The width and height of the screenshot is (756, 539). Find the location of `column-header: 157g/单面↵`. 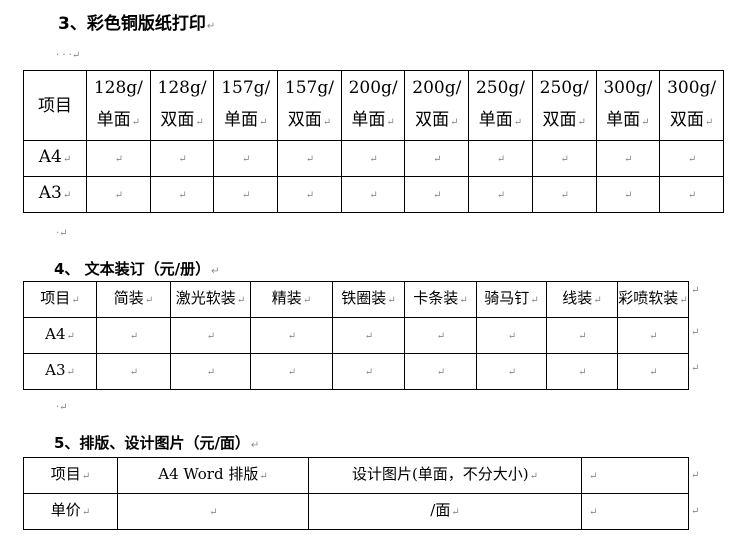

column-header: 157g/单面↵ is located at coordinates (246, 105).